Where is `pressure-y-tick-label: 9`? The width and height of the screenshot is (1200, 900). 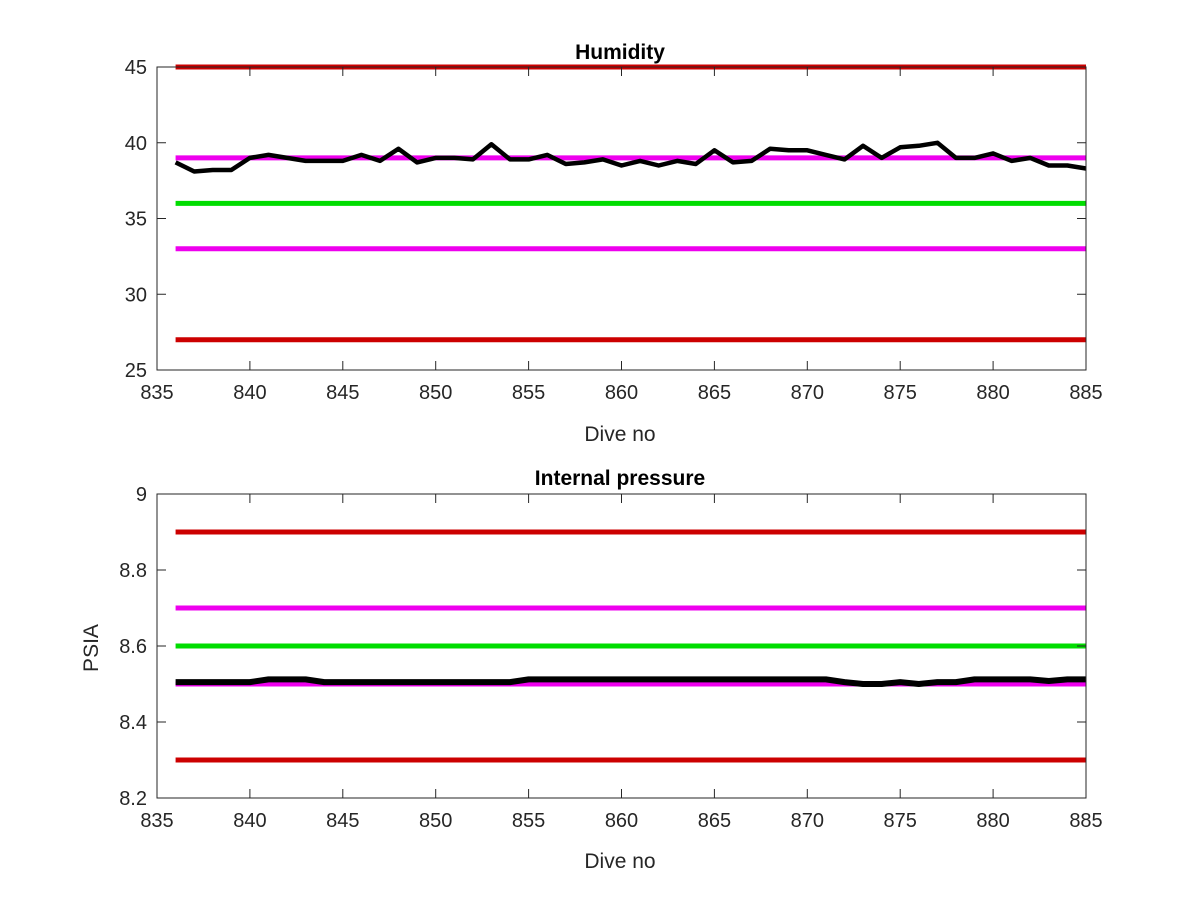 pressure-y-tick-label: 9 is located at coordinates (141, 495).